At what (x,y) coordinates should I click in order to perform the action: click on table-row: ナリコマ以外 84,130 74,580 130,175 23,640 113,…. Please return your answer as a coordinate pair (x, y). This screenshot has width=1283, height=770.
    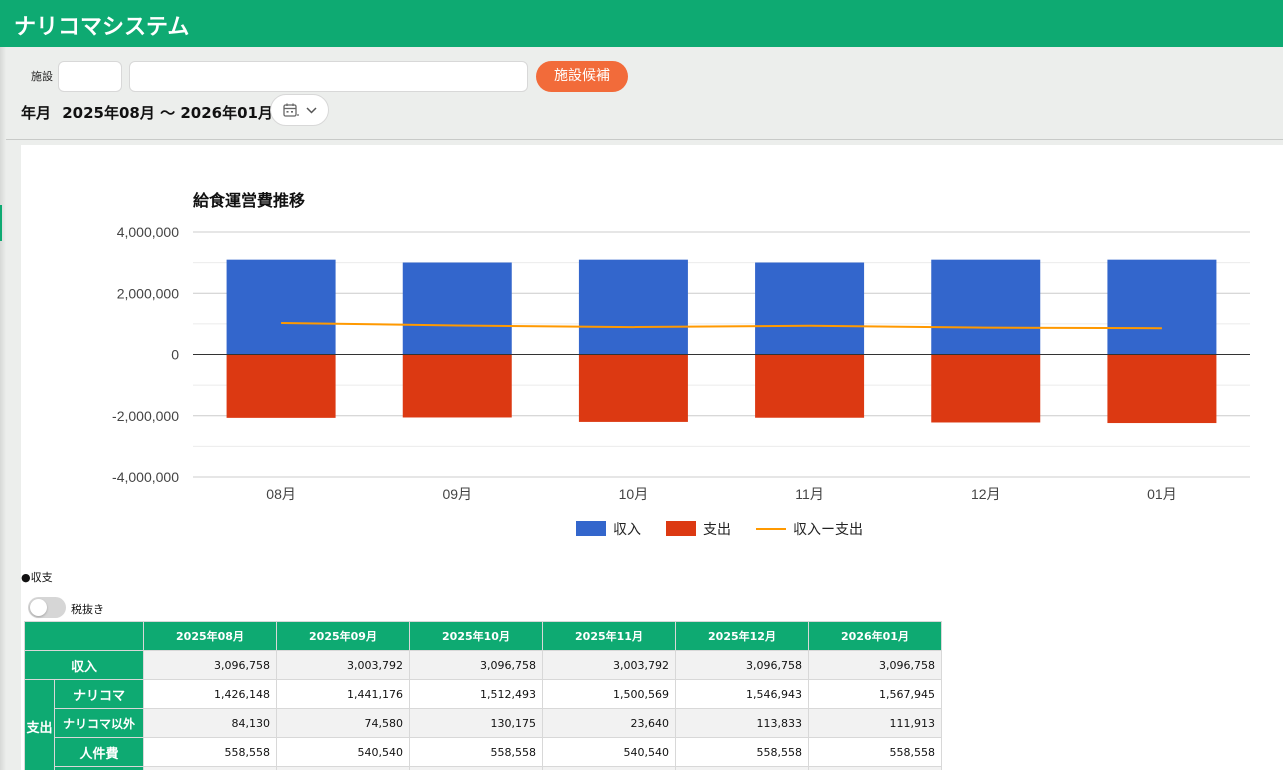
    Looking at the image, I should click on (483, 723).